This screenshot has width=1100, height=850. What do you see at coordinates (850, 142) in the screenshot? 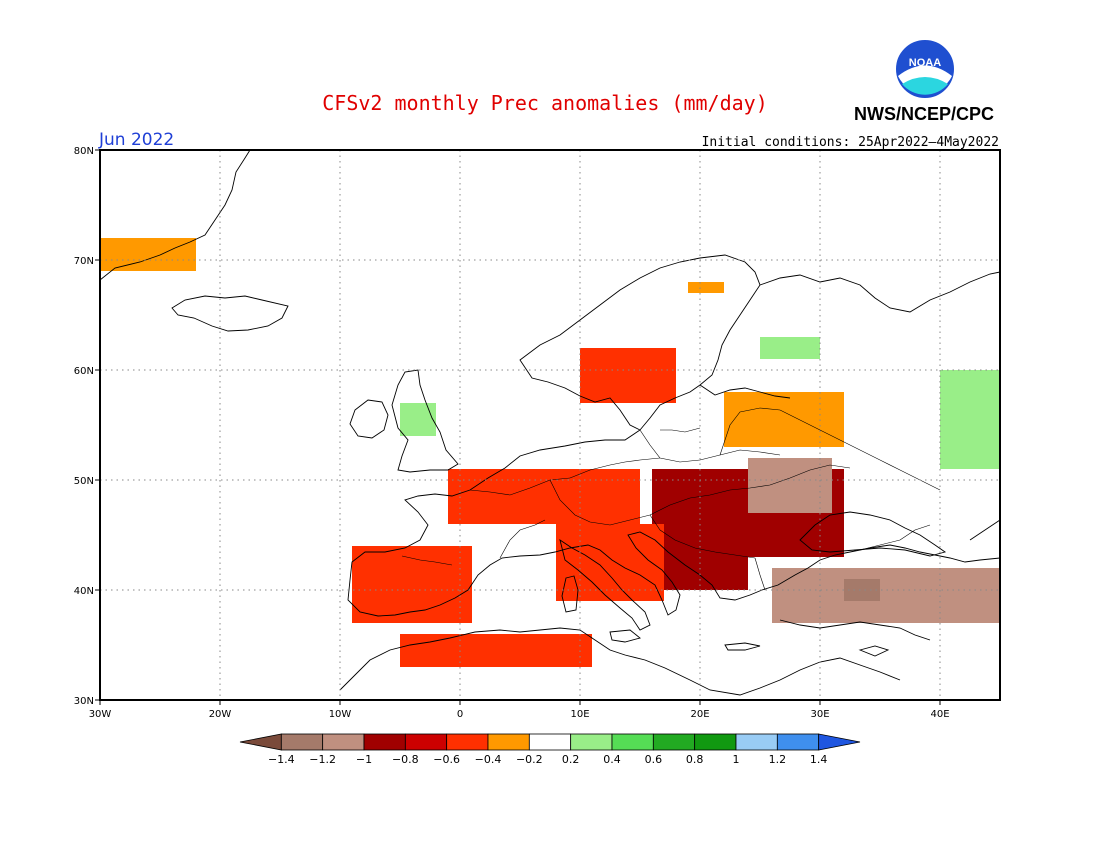
I see `init-conditions-label: Initial conditions: 25Apr2022–4May2022` at bounding box center [850, 142].